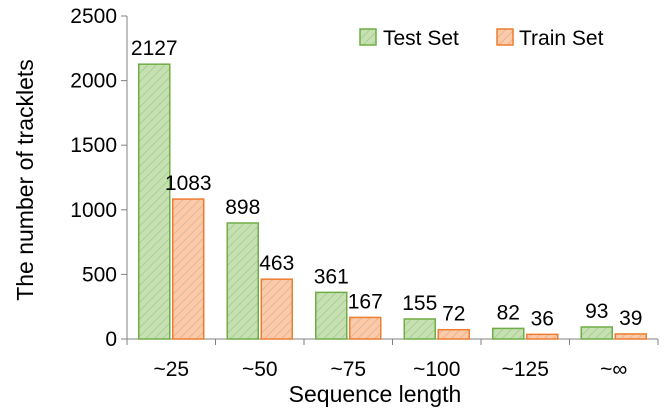 The image size is (665, 410). What do you see at coordinates (368, 37) in the screenshot?
I see `legend-swatch-test` at bounding box center [368, 37].